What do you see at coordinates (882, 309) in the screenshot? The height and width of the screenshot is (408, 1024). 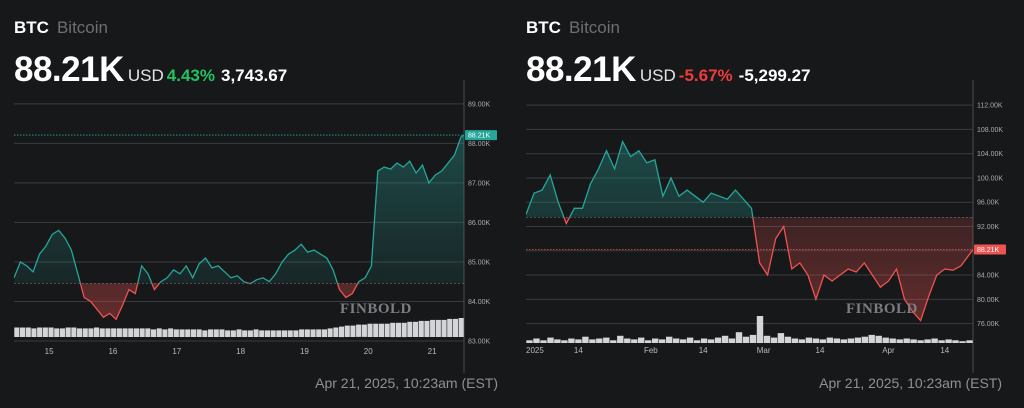 I see `watermark: FINBOLD` at bounding box center [882, 309].